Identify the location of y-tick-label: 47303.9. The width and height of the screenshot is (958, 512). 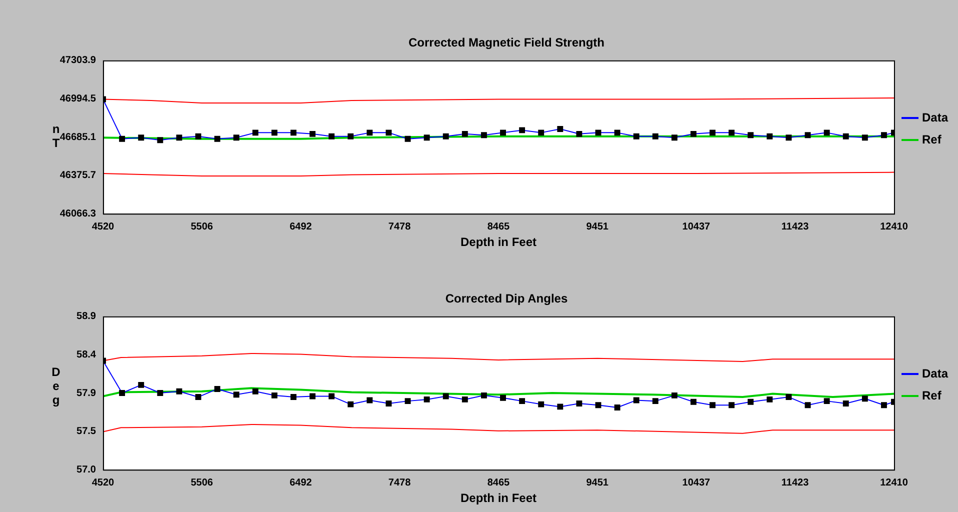
(78, 60).